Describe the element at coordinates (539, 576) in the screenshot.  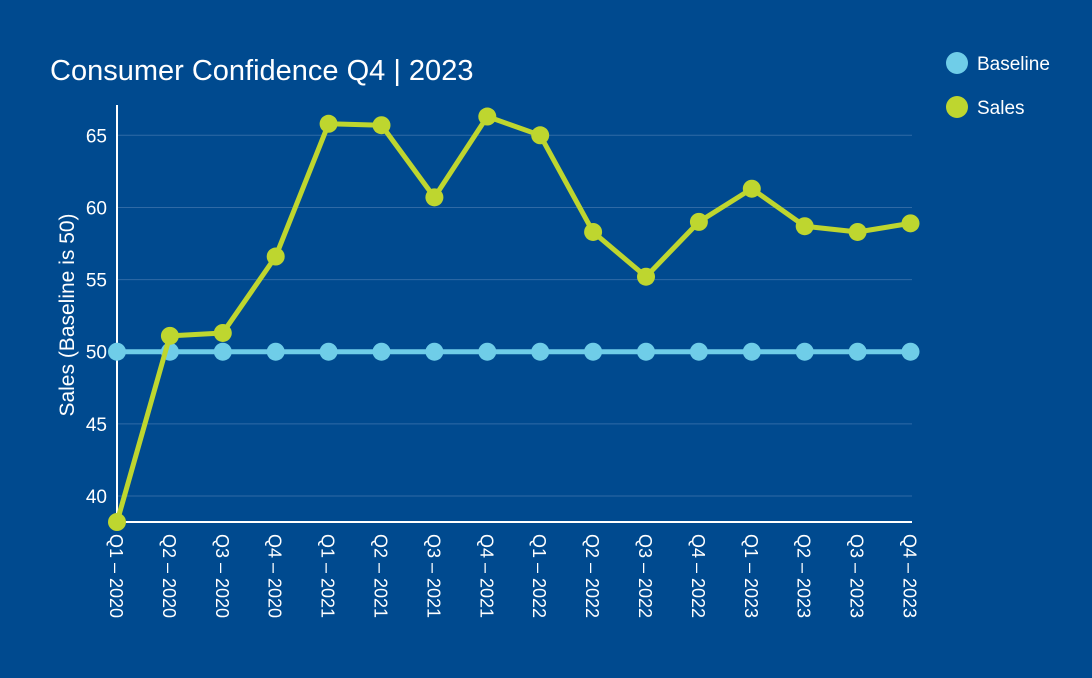
I see `x-tick-label: Q1 – 2022` at that location.